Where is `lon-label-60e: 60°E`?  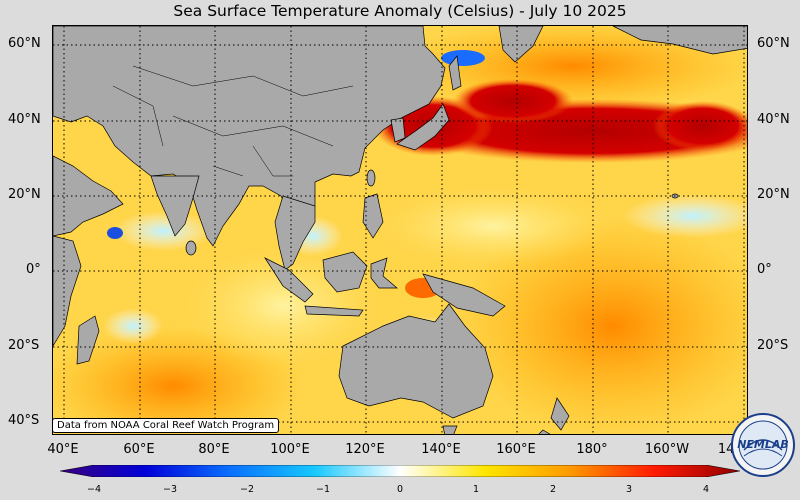
lon-label-60e: 60°E is located at coordinates (139, 449).